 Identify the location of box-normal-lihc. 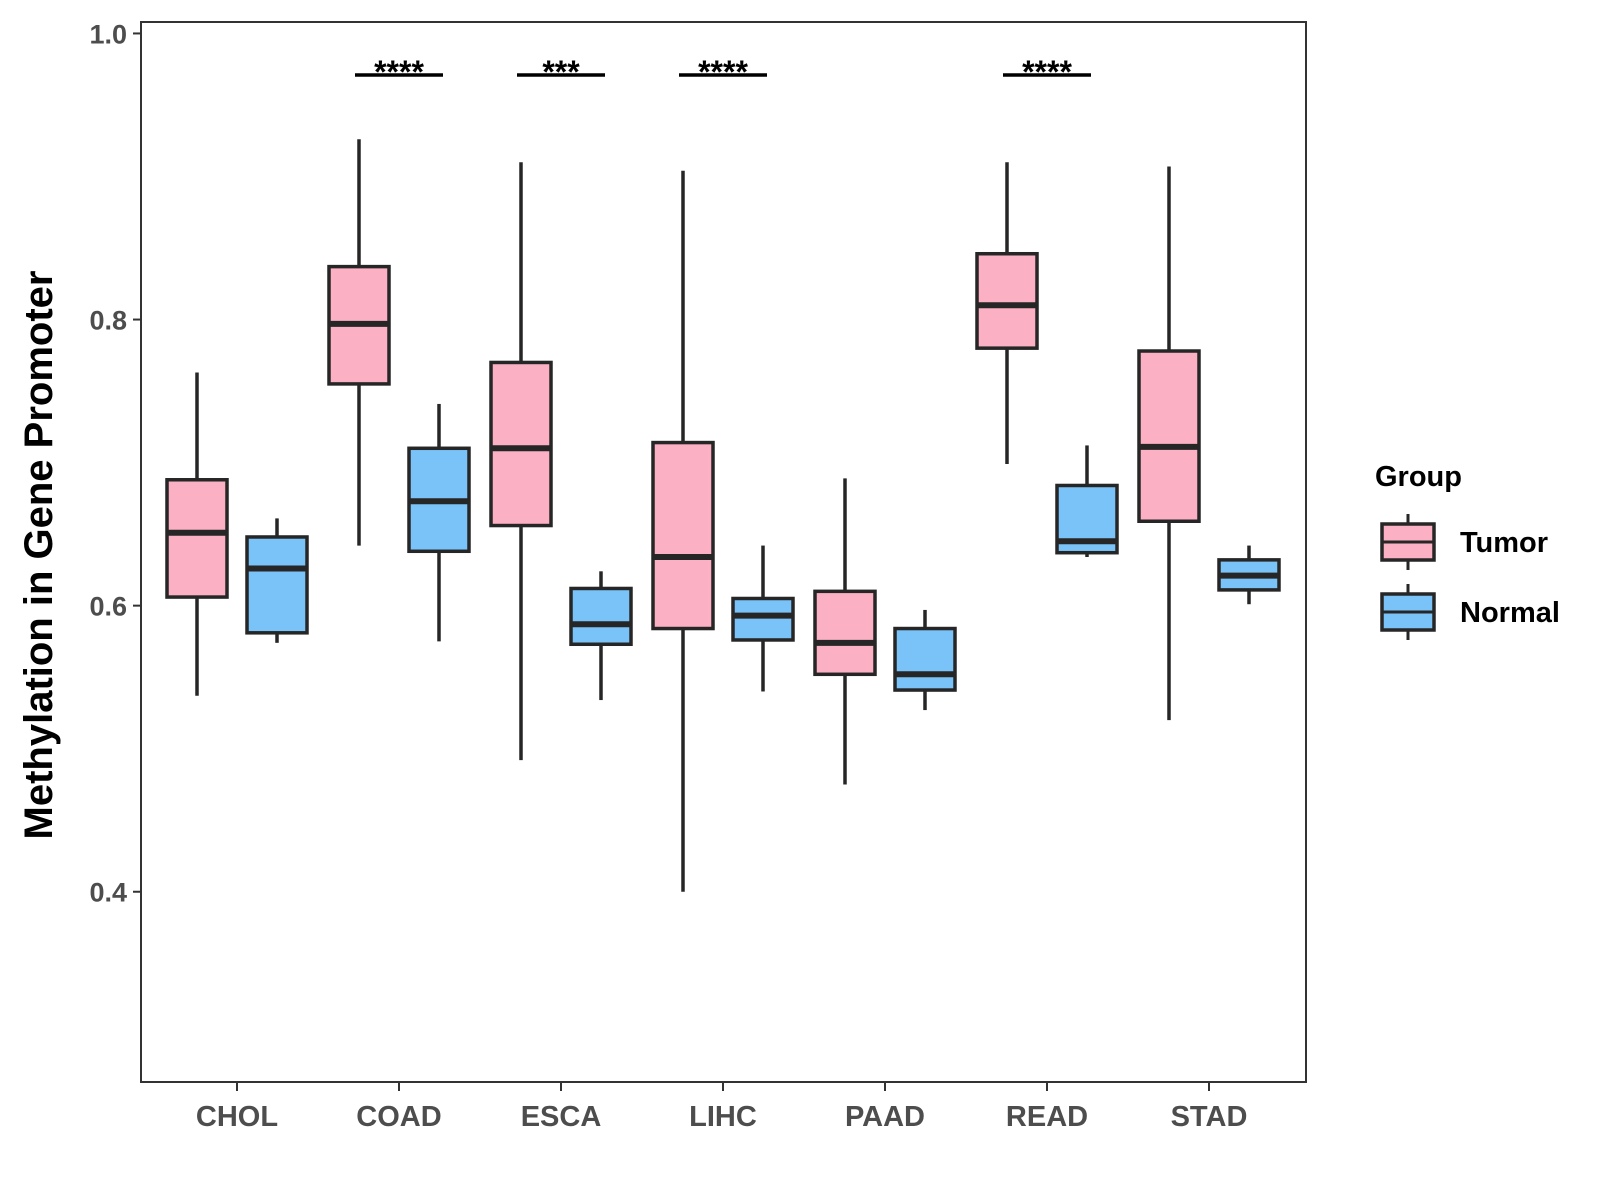
(763, 618).